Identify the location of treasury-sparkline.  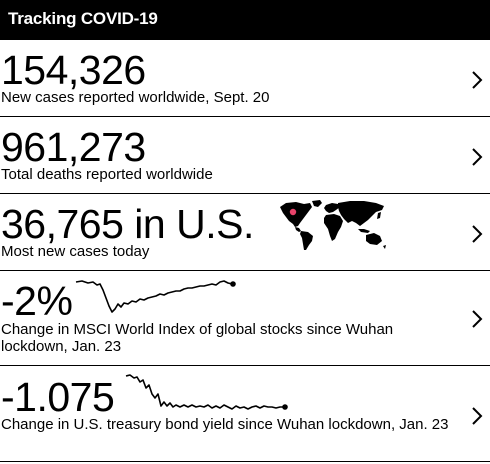
(206, 392).